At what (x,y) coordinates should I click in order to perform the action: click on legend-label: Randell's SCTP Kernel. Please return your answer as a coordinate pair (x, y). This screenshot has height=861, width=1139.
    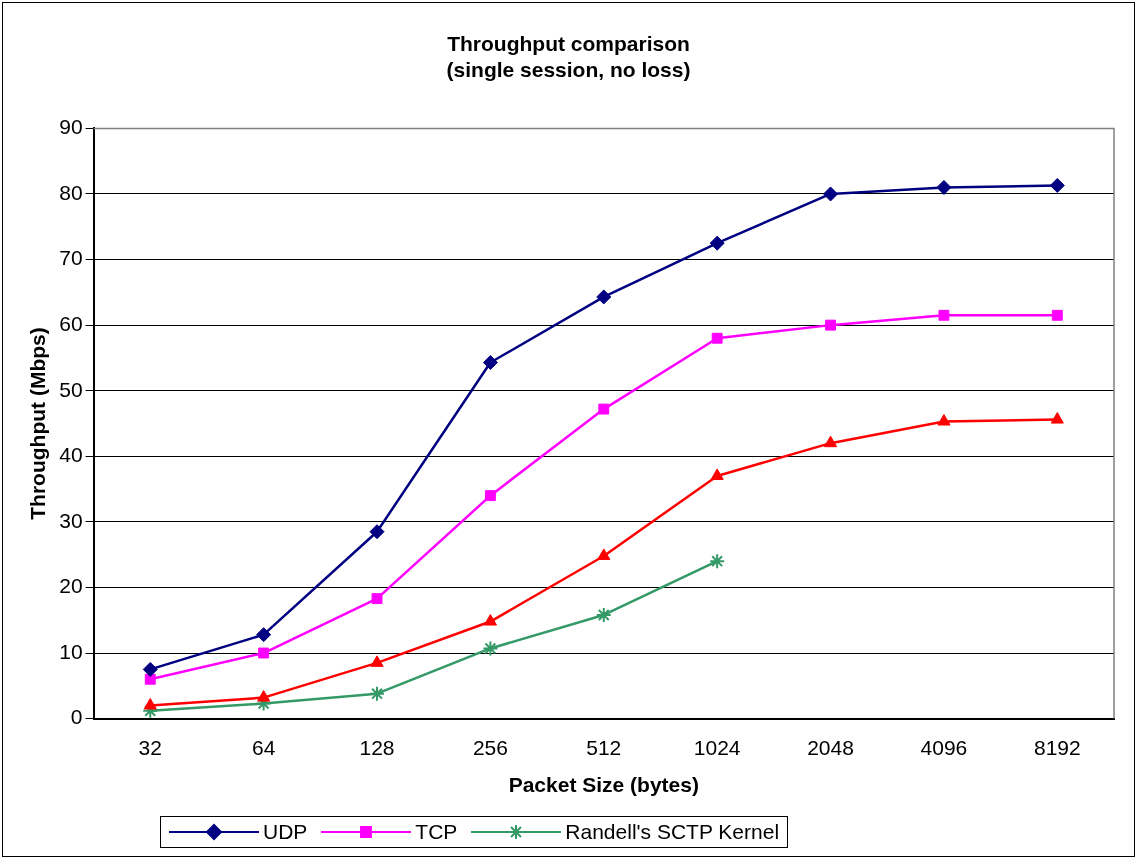
    Looking at the image, I should click on (672, 832).